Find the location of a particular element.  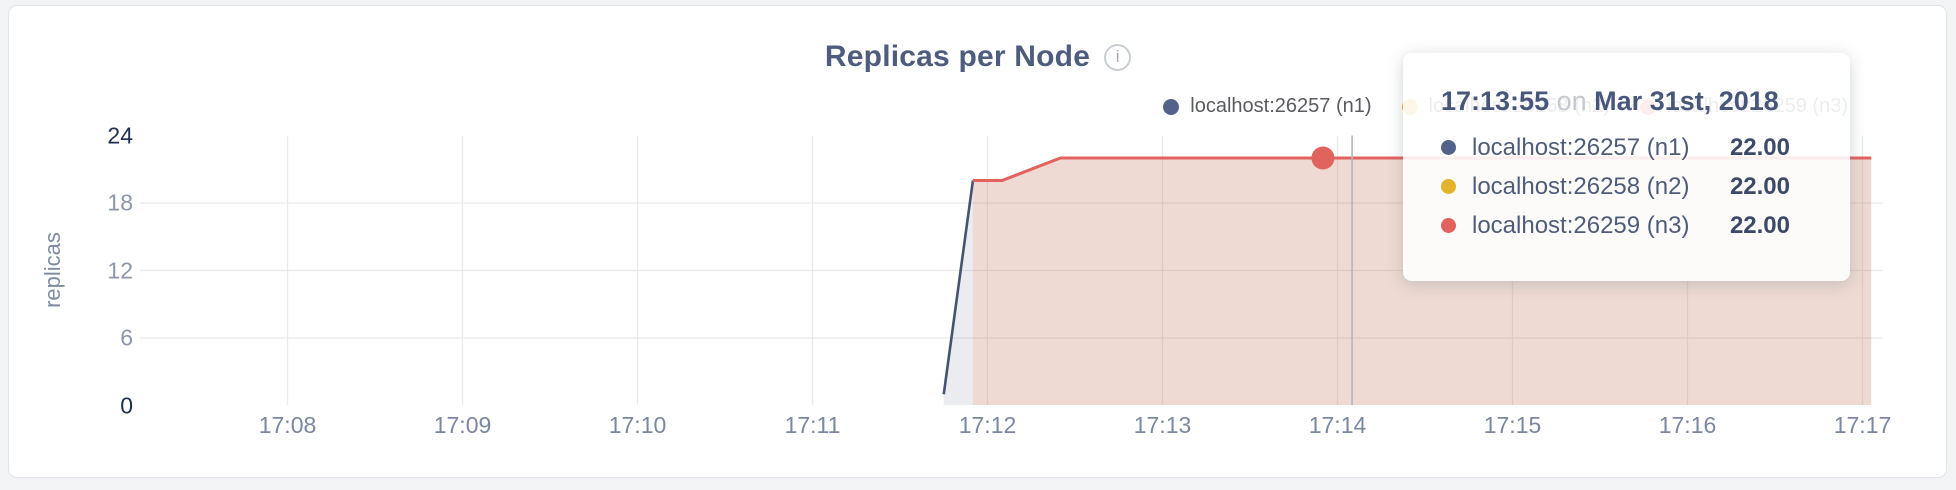

chart-header: Replicas per Node i is located at coordinates (978, 57).